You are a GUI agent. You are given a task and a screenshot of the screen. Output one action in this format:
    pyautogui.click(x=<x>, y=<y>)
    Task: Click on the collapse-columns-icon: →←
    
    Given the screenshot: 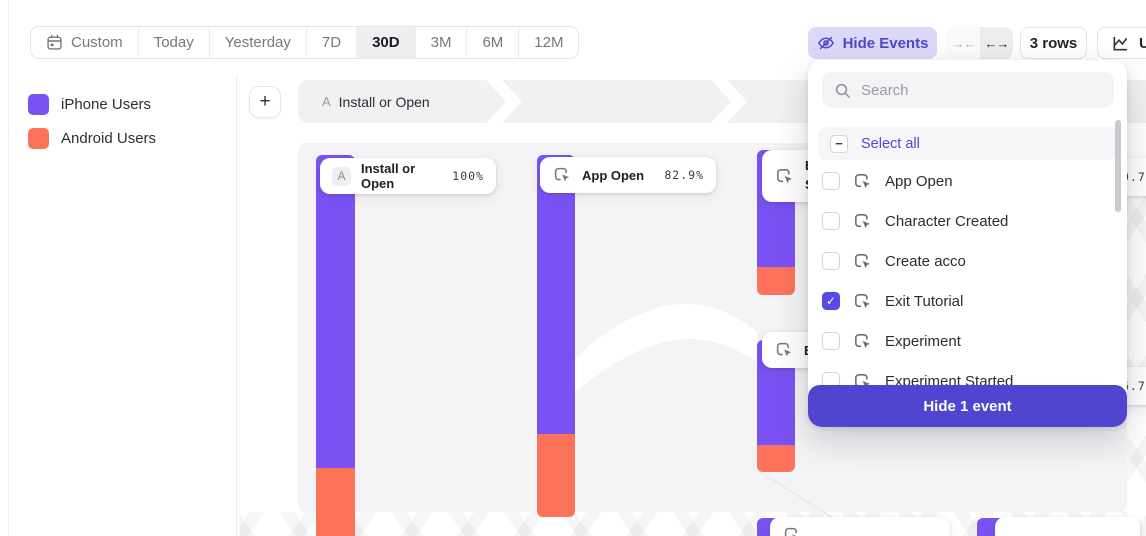 What is the action you would take?
    pyautogui.click(x=963, y=43)
    